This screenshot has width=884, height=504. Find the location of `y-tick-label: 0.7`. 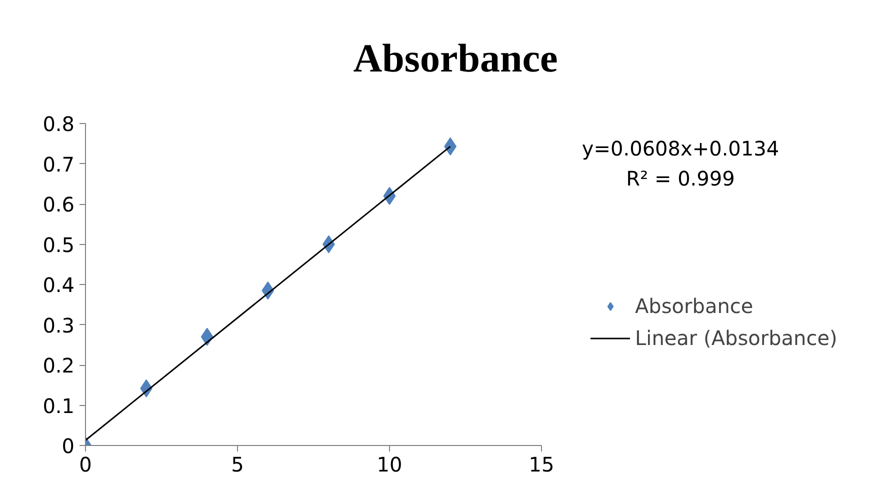

y-tick-label: 0.7 is located at coordinates (58, 164).